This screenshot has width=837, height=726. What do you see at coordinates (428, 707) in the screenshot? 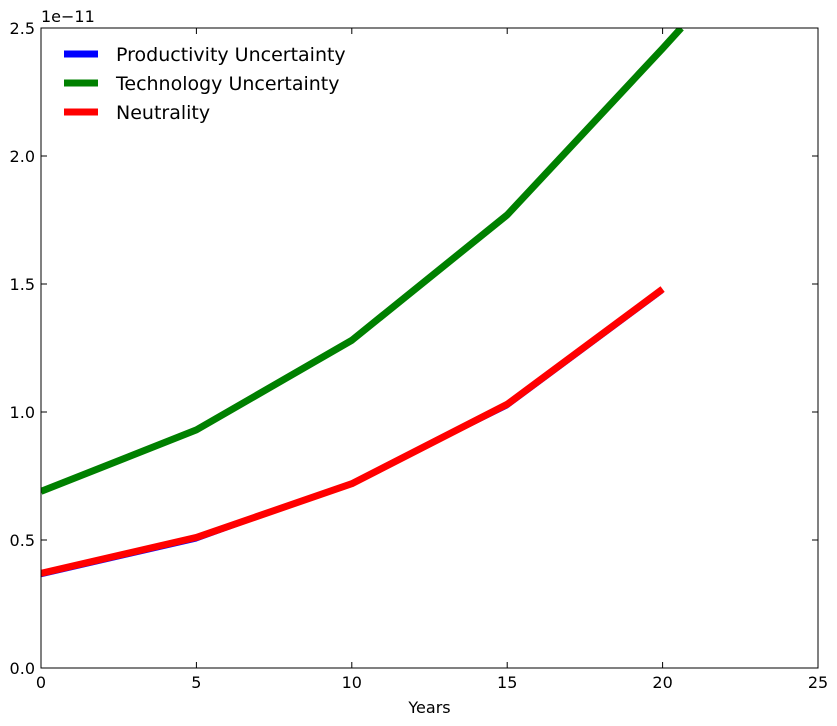
I see `x-axis-title: Years` at bounding box center [428, 707].